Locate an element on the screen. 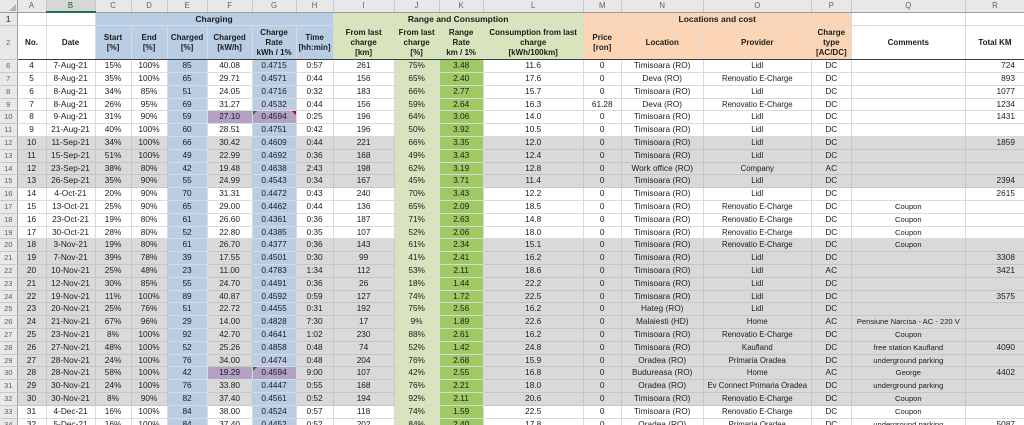  cell-B7: 8-Aug-21 is located at coordinates (71, 79).